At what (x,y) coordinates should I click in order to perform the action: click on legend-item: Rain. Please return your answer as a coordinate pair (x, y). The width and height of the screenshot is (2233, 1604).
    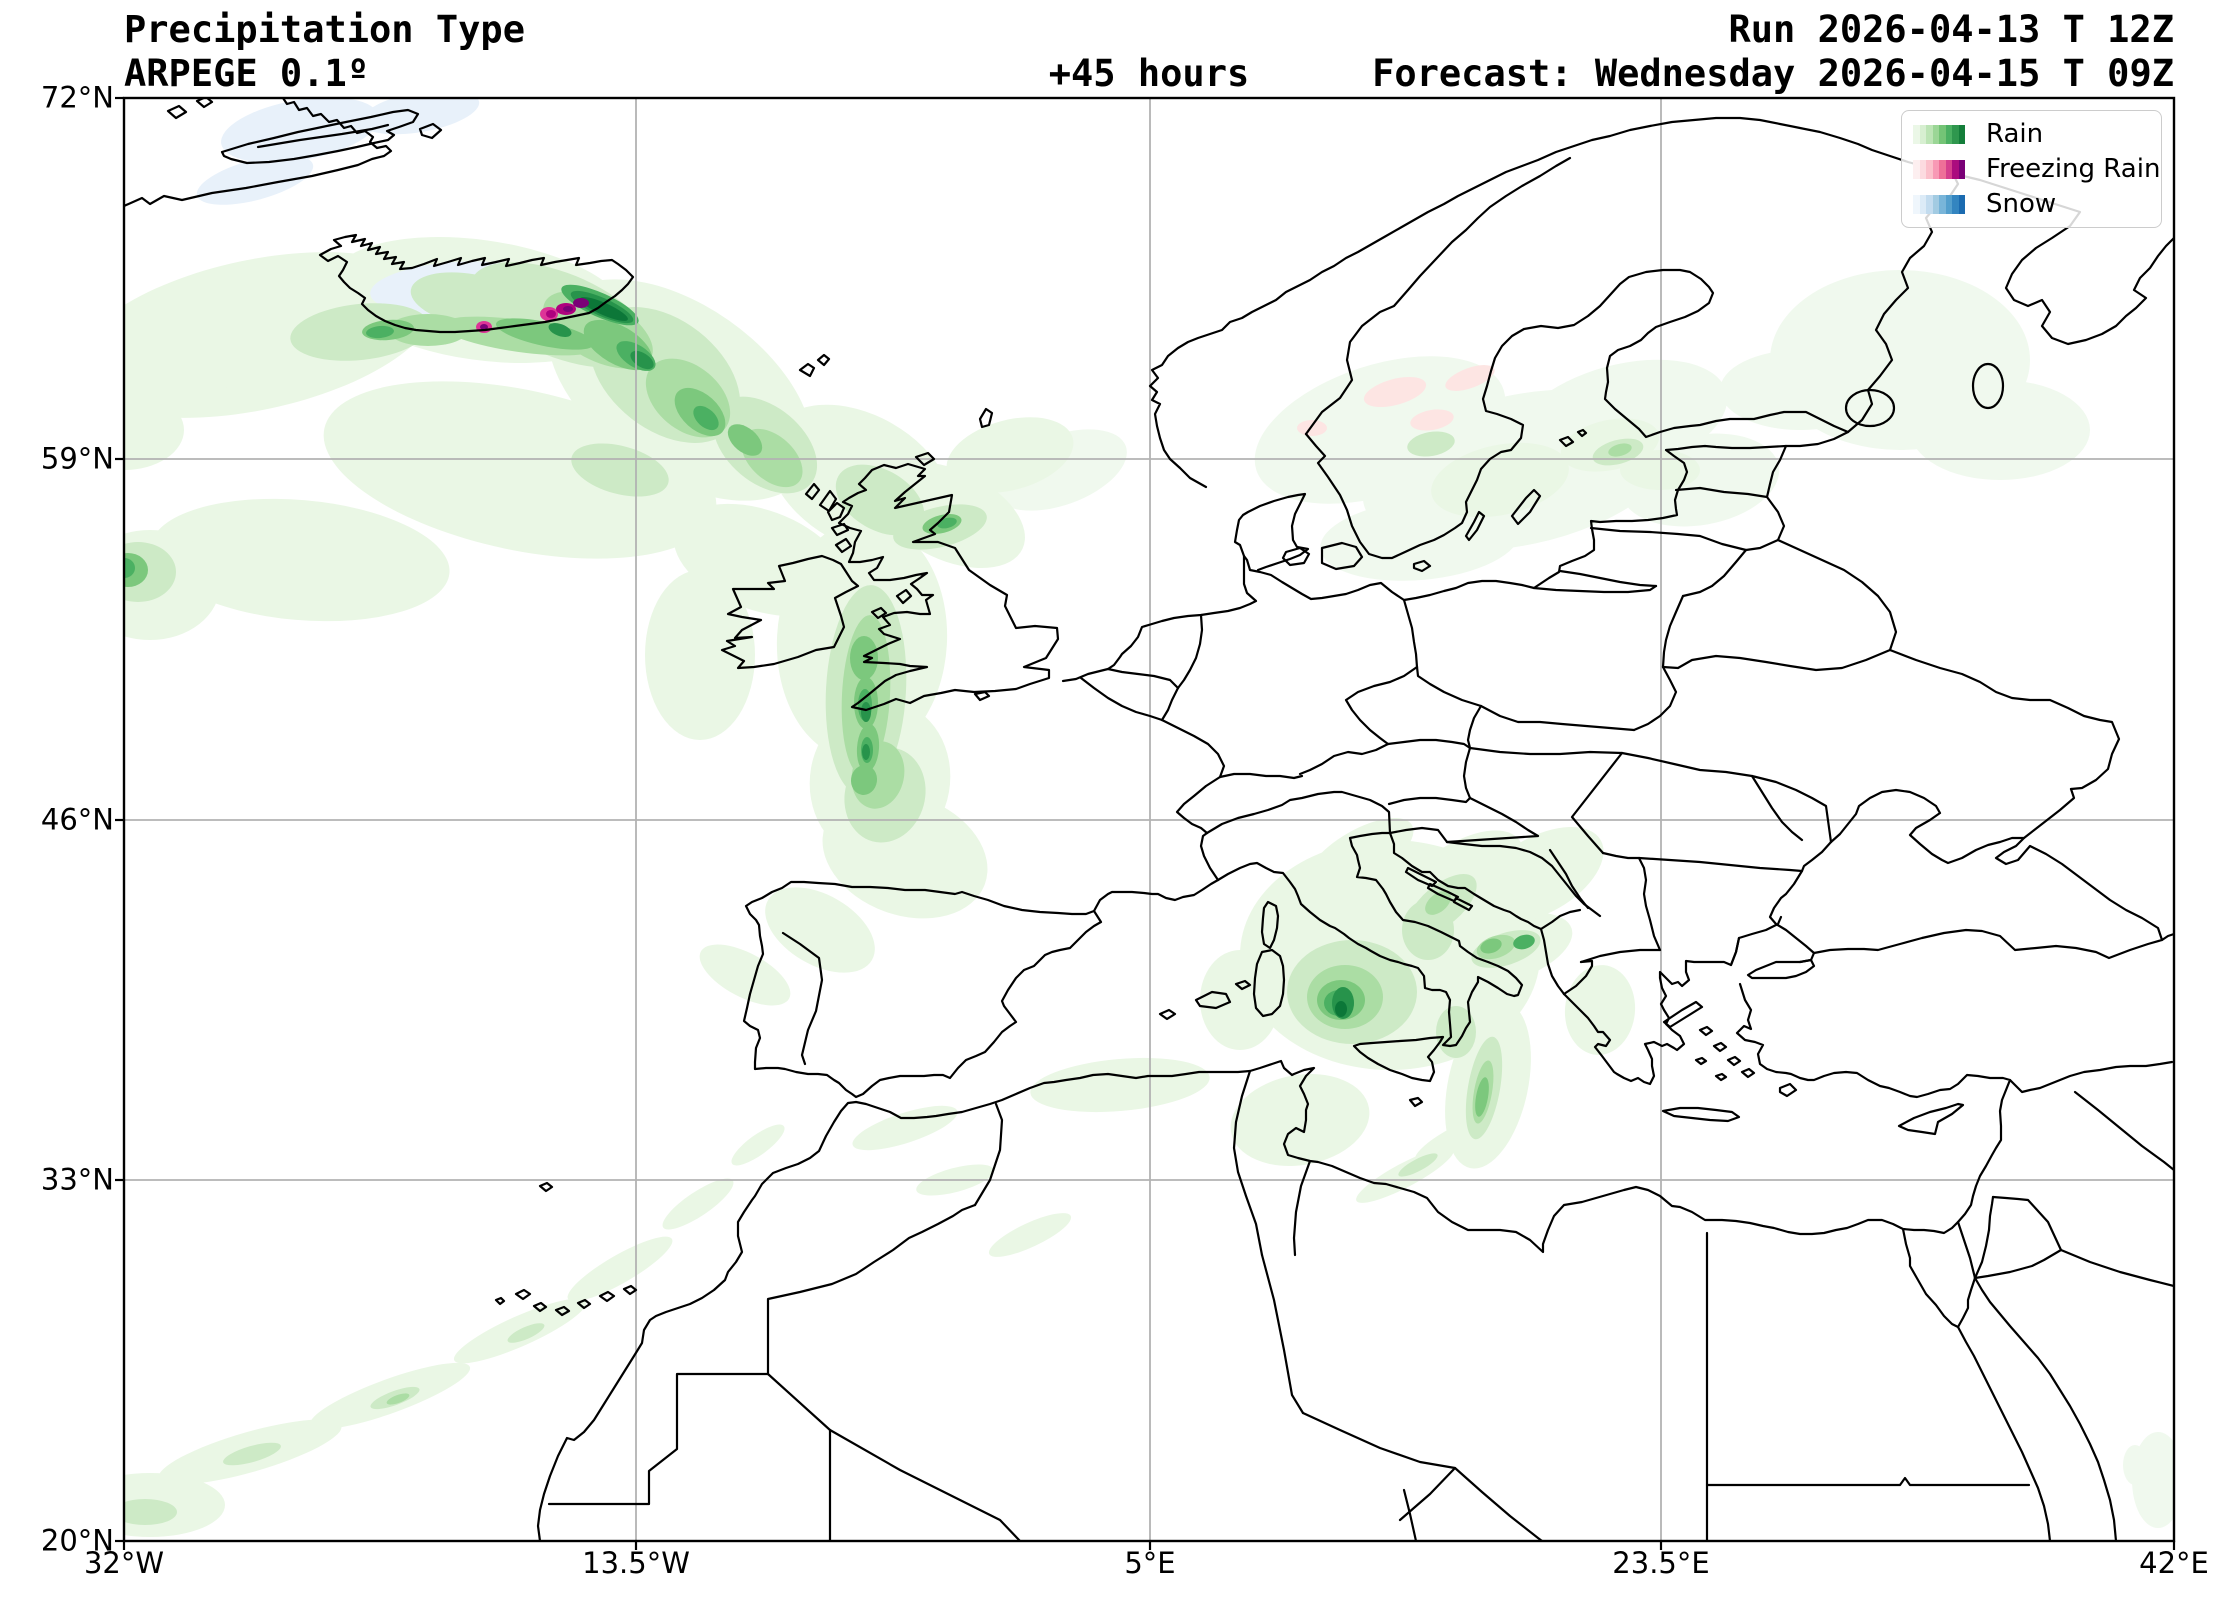
    Looking at the image, I should click on (2037, 134).